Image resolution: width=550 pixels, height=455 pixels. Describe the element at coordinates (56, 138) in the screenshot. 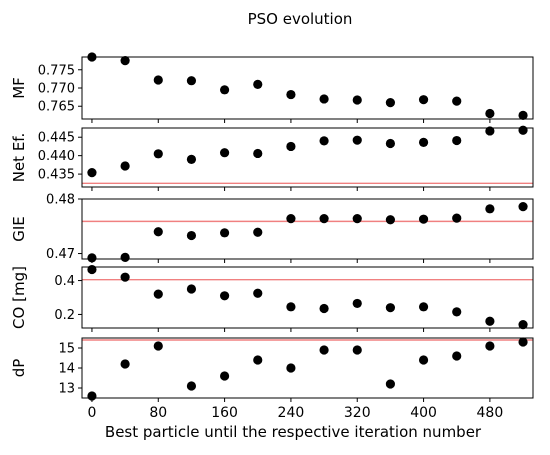

I see `y-tick-label-2-3: 0.445` at that location.